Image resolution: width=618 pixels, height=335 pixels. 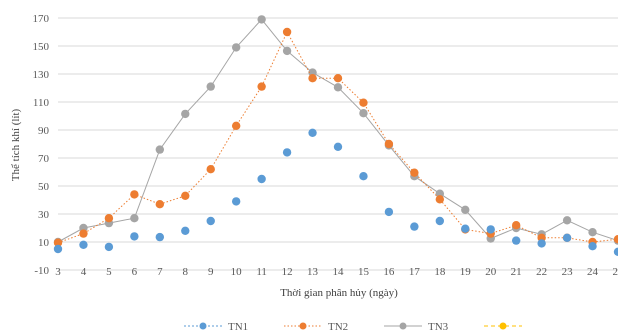 I want to click on x-tick-label: 5, so click(x=109, y=272).